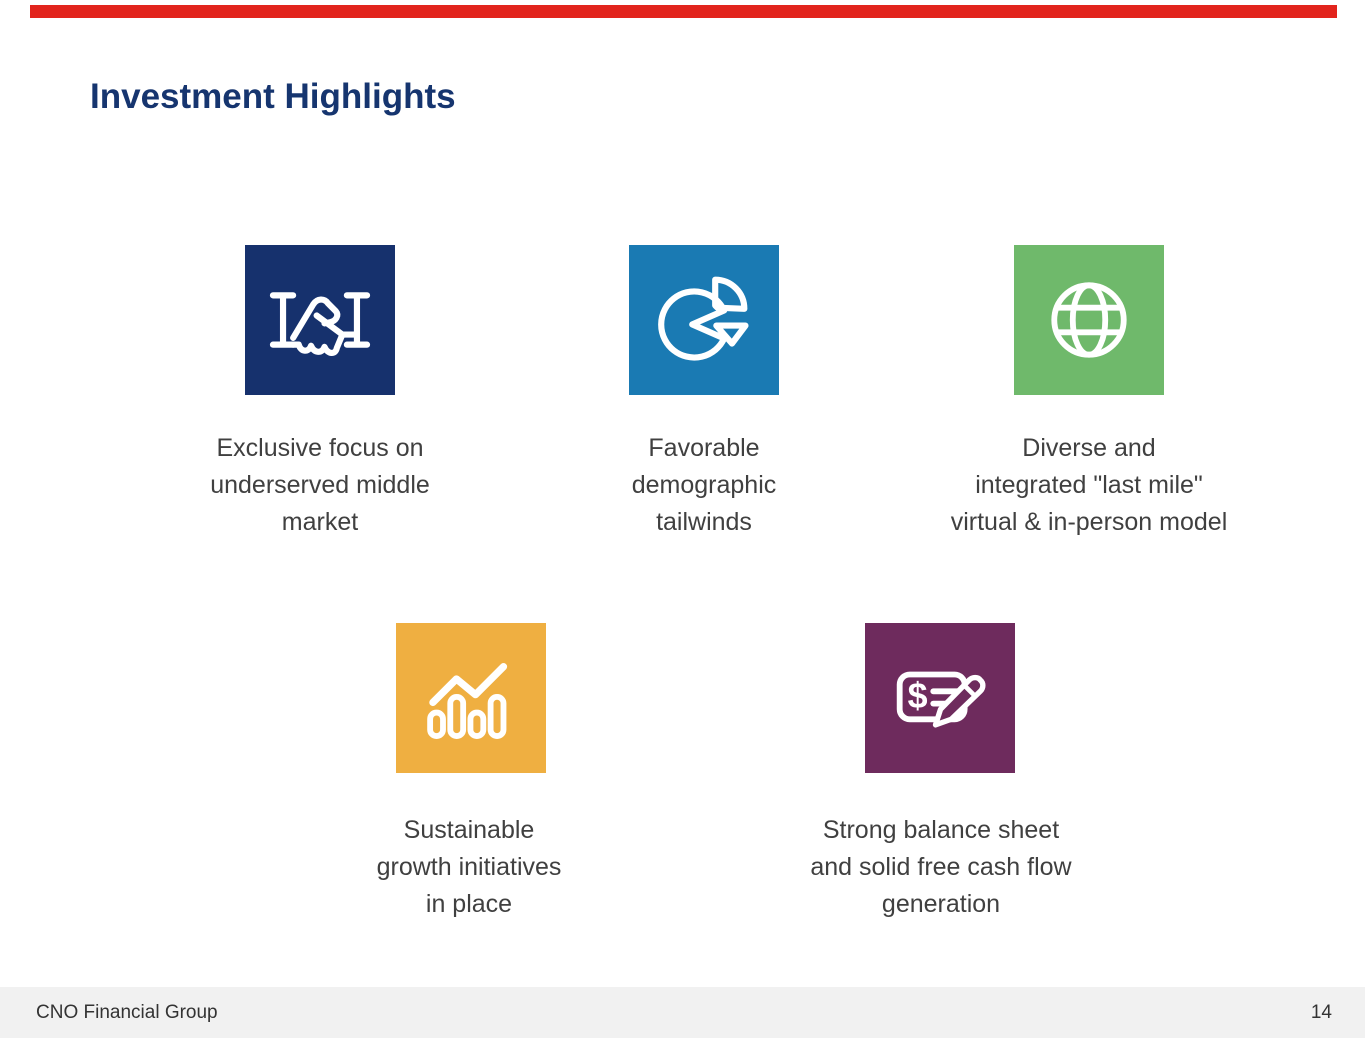 This screenshot has height=1055, width=1365. What do you see at coordinates (704, 485) in the screenshot?
I see `highlight-caption-demographics: Favorable demographic tailwinds` at bounding box center [704, 485].